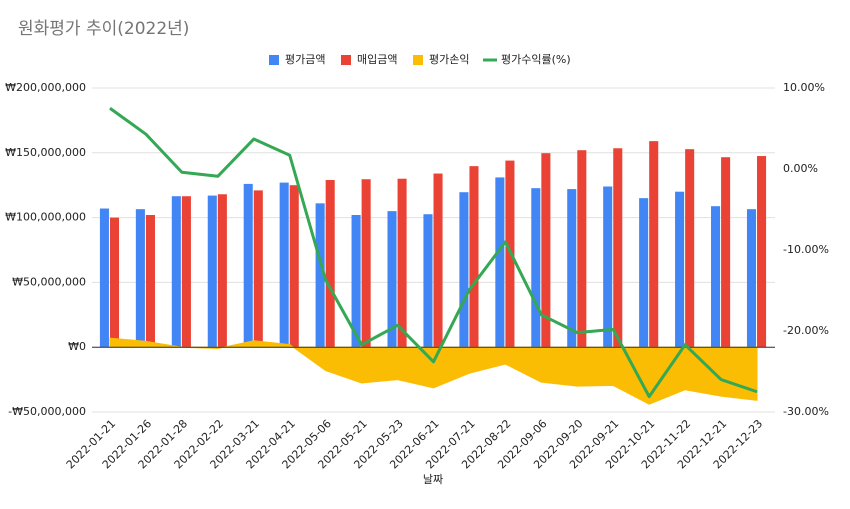  Describe the element at coordinates (806, 411) in the screenshot. I see `y2-tick-label: -30.00%` at that location.